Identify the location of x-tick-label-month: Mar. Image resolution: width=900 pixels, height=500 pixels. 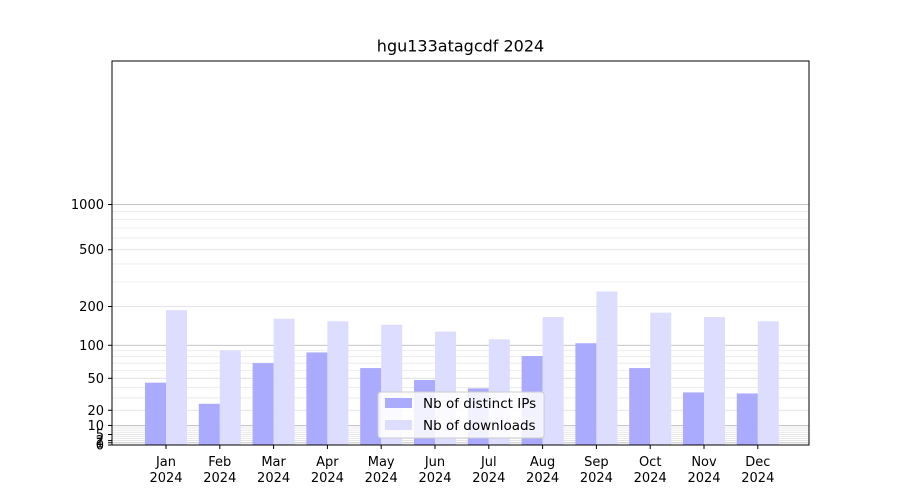
(273, 462).